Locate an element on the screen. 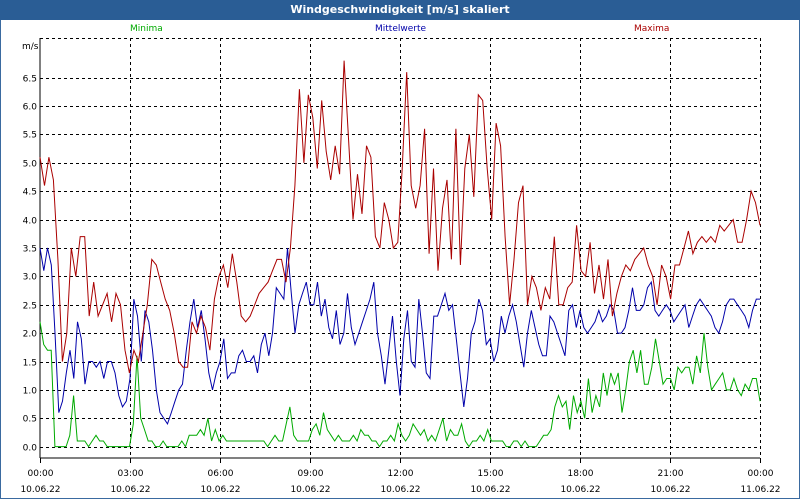 This screenshot has height=500, width=800. y-tick-label: 1.0 is located at coordinates (30, 392).